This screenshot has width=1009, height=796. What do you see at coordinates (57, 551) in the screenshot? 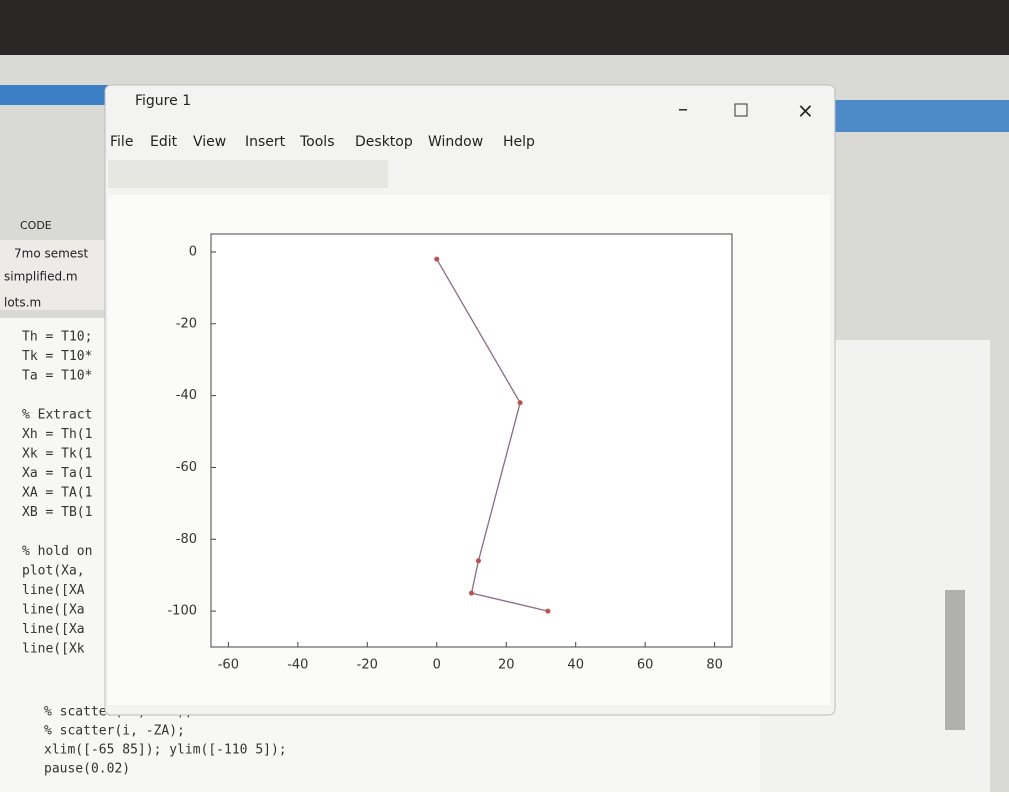
I see `code-line: % hold on` at bounding box center [57, 551].